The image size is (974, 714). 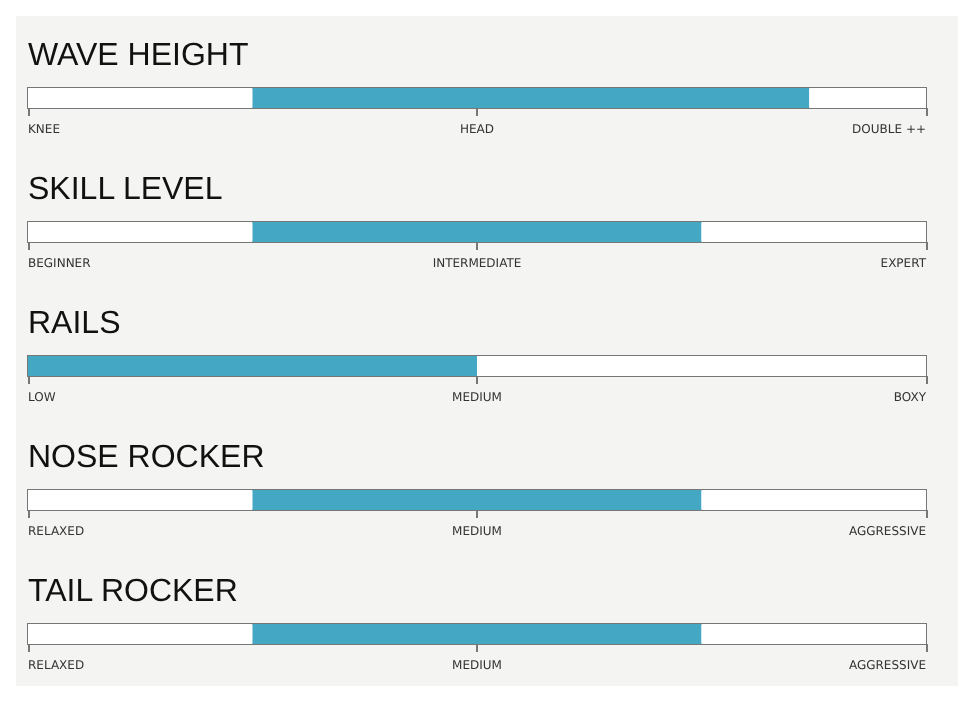 What do you see at coordinates (146, 458) in the screenshot?
I see `text: NOSE ROCKER` at bounding box center [146, 458].